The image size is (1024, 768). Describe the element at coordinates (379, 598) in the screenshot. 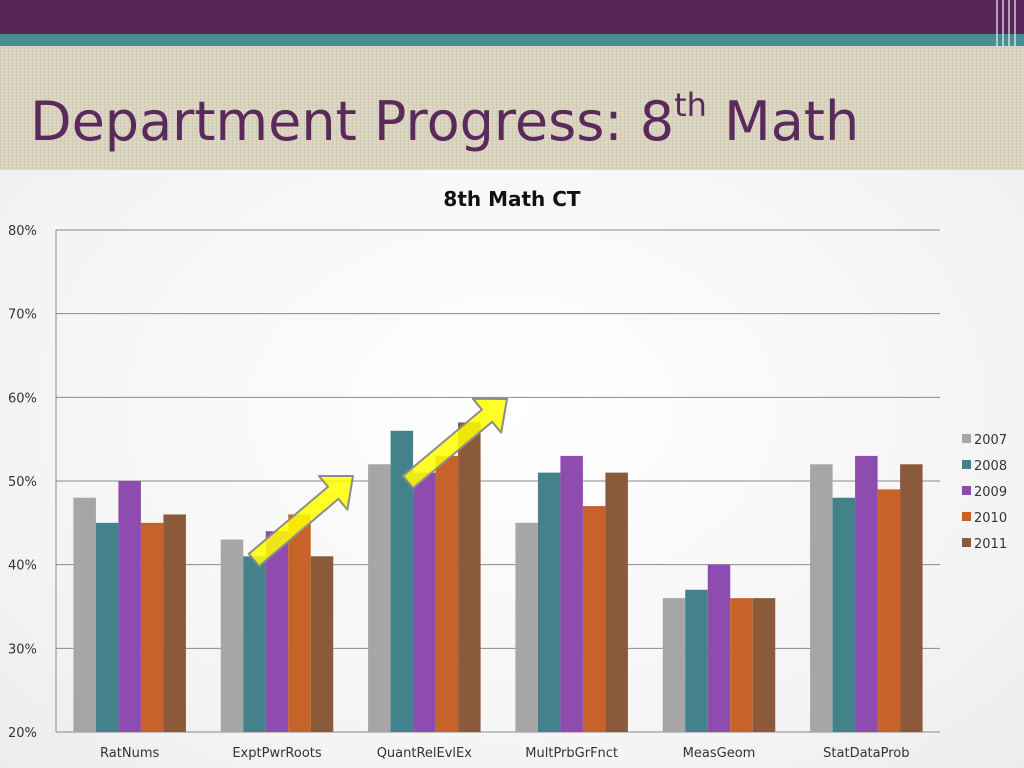

I see `bar-2007-QuantRelEvlEx` at that location.